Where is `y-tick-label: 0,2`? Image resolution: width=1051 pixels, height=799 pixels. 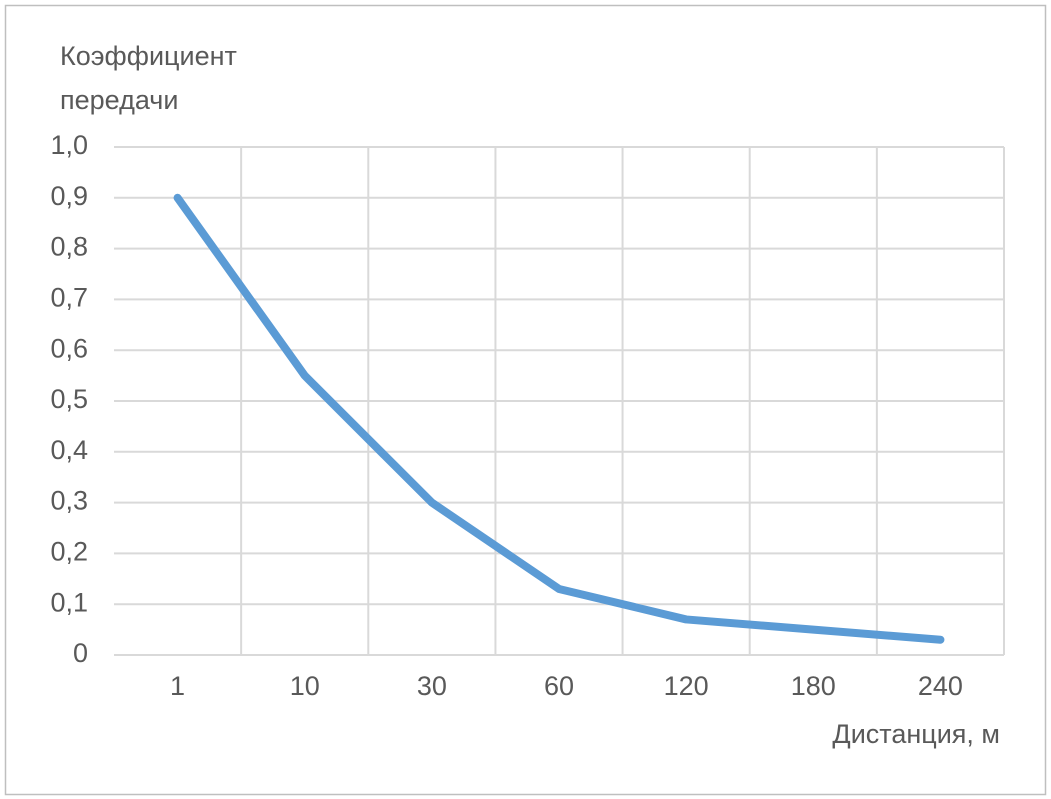 y-tick-label: 0,2 is located at coordinates (69, 552).